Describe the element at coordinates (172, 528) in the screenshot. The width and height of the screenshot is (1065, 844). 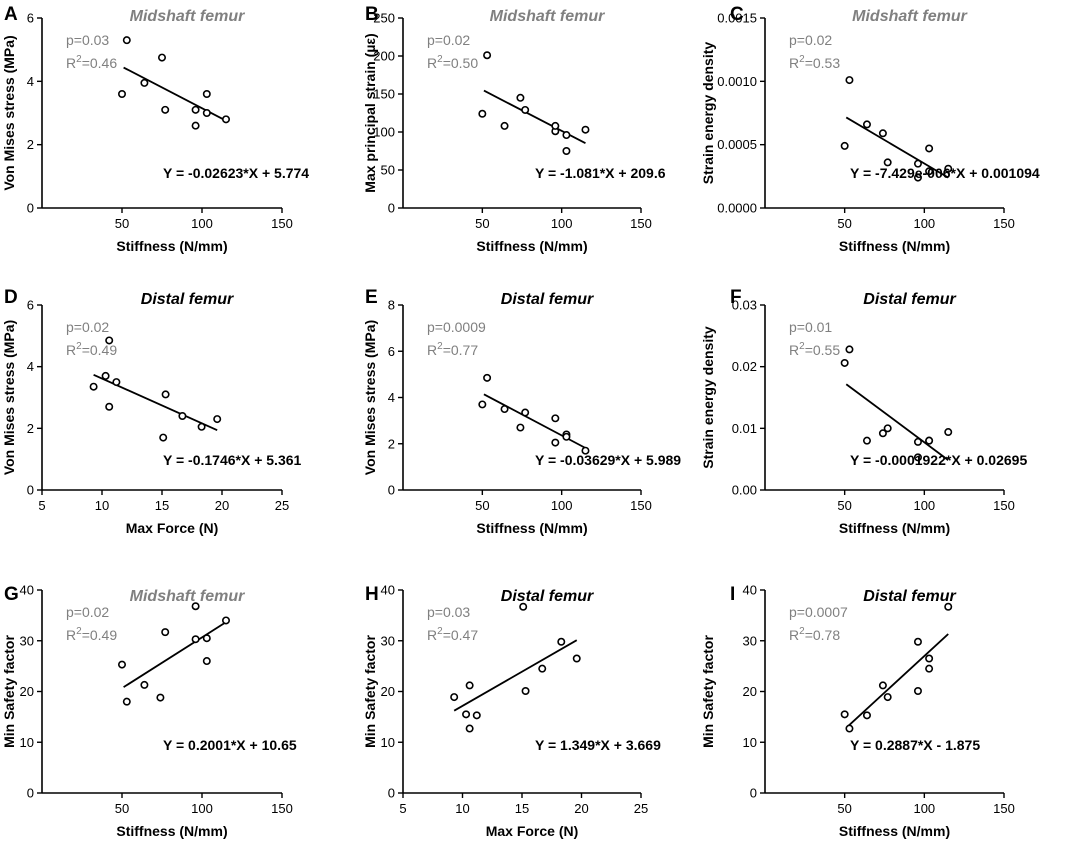
I see `x-axis-title: Max Force (N)` at that location.